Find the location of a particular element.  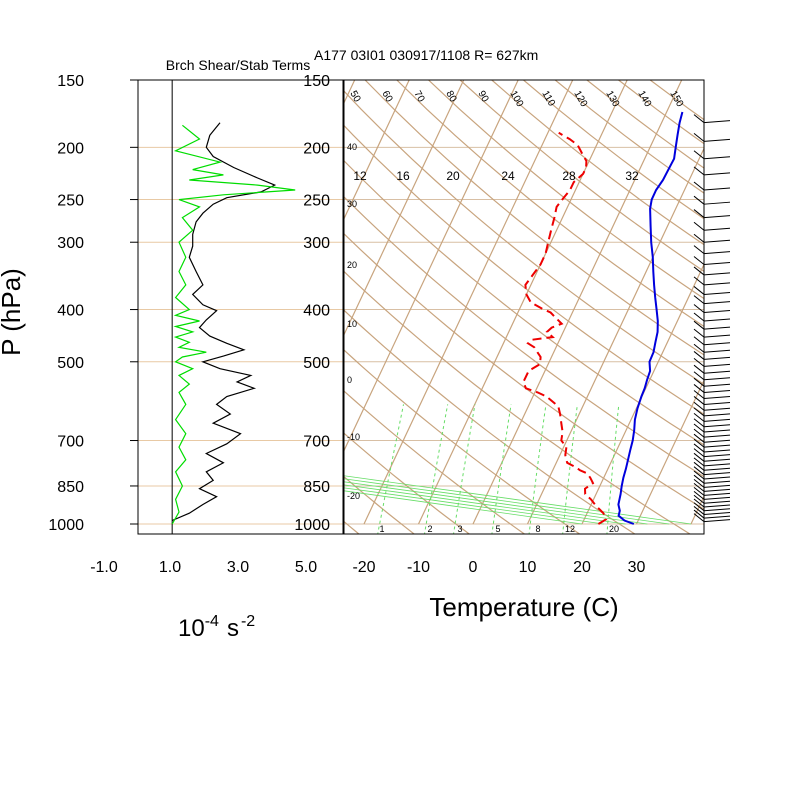

right-y-tick-label: 500 is located at coordinates (316, 363).